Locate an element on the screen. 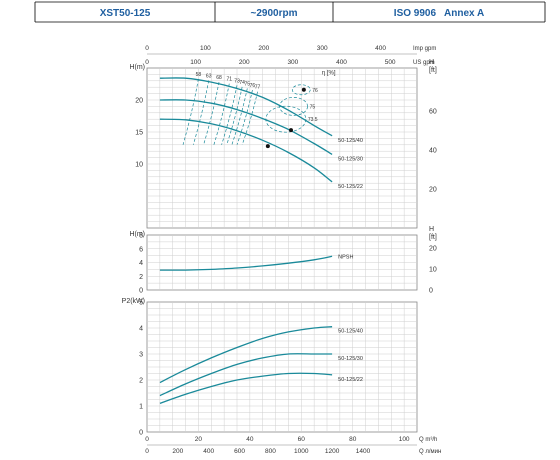 The image size is (560, 460). header-speed: ~2900rpm is located at coordinates (274, 13).